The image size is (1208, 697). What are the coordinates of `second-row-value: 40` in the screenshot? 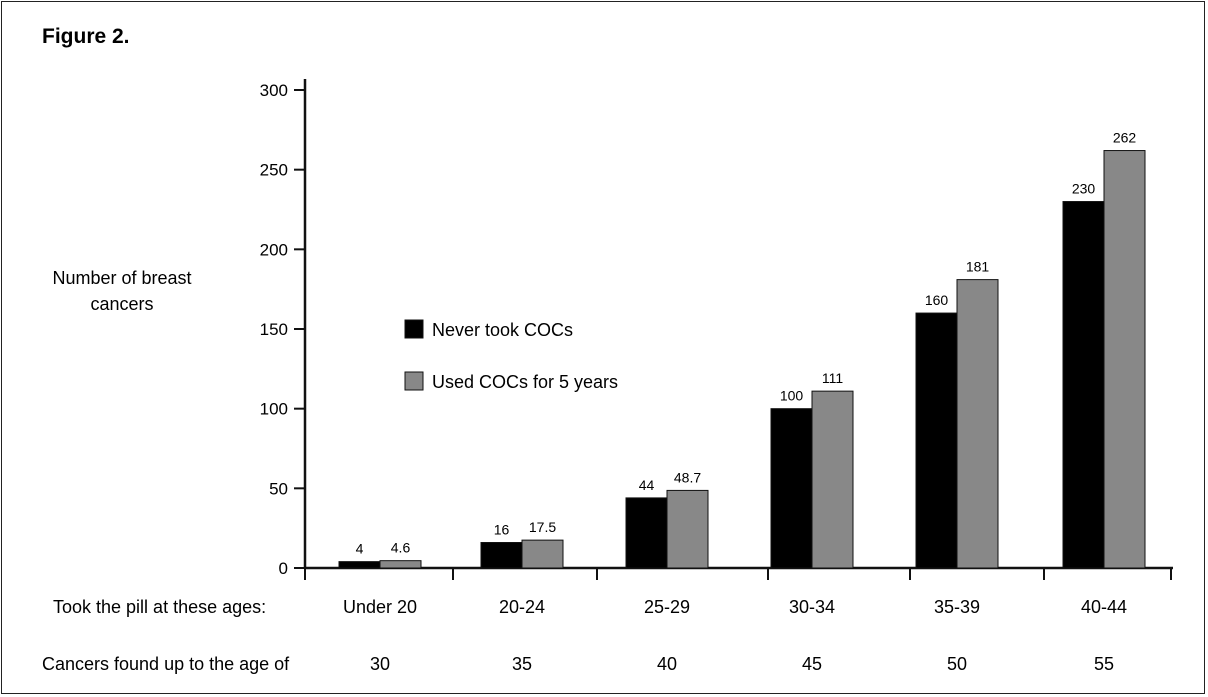 It's located at (667, 664).